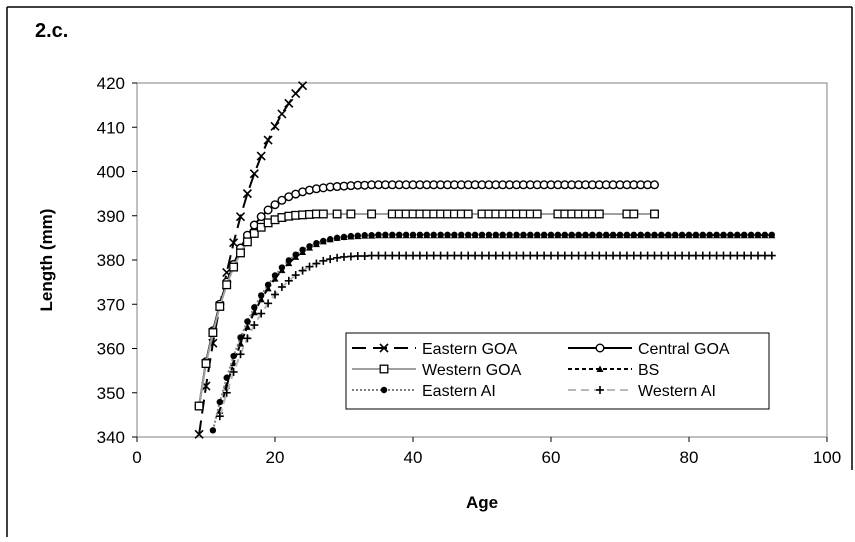 The width and height of the screenshot is (855, 542). Describe the element at coordinates (459, 391) in the screenshot. I see `legend-label: Eastern AI` at that location.